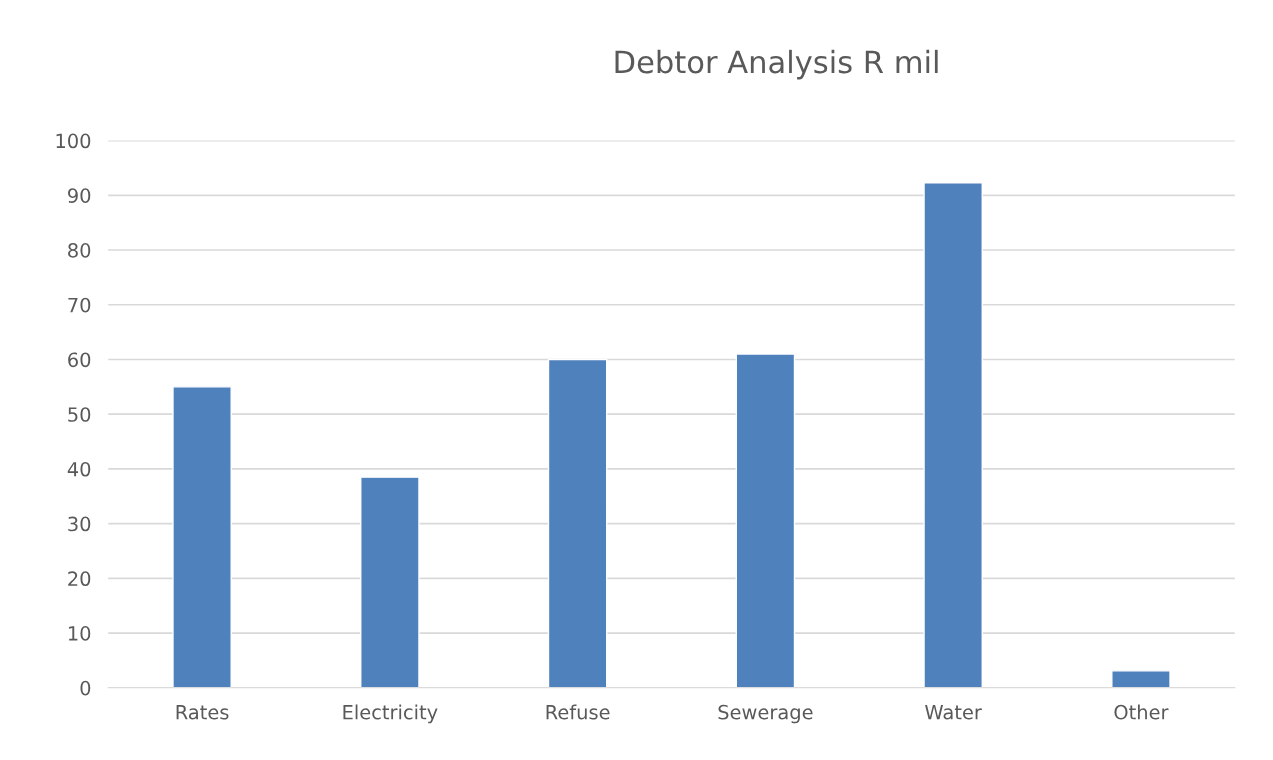 This screenshot has height=760, width=1273. Describe the element at coordinates (79, 195) in the screenshot. I see `y-tick-label: 90` at that location.